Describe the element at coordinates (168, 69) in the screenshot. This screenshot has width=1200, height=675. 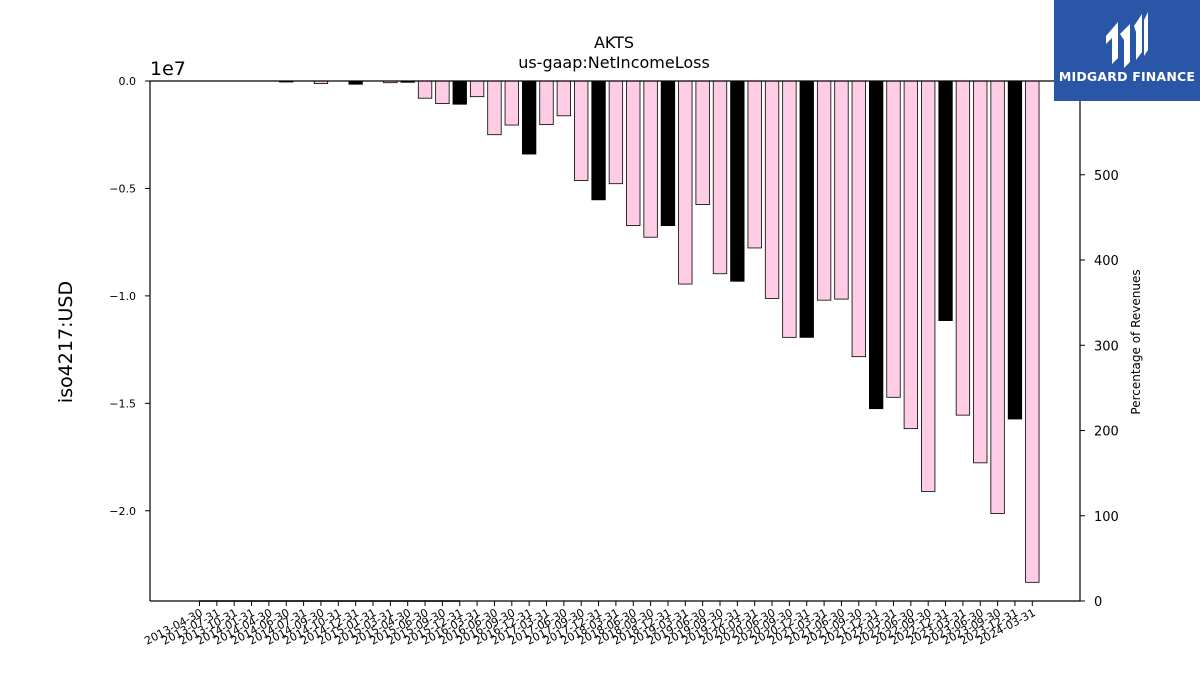
I see `y-offset-label: 1e7` at that location.